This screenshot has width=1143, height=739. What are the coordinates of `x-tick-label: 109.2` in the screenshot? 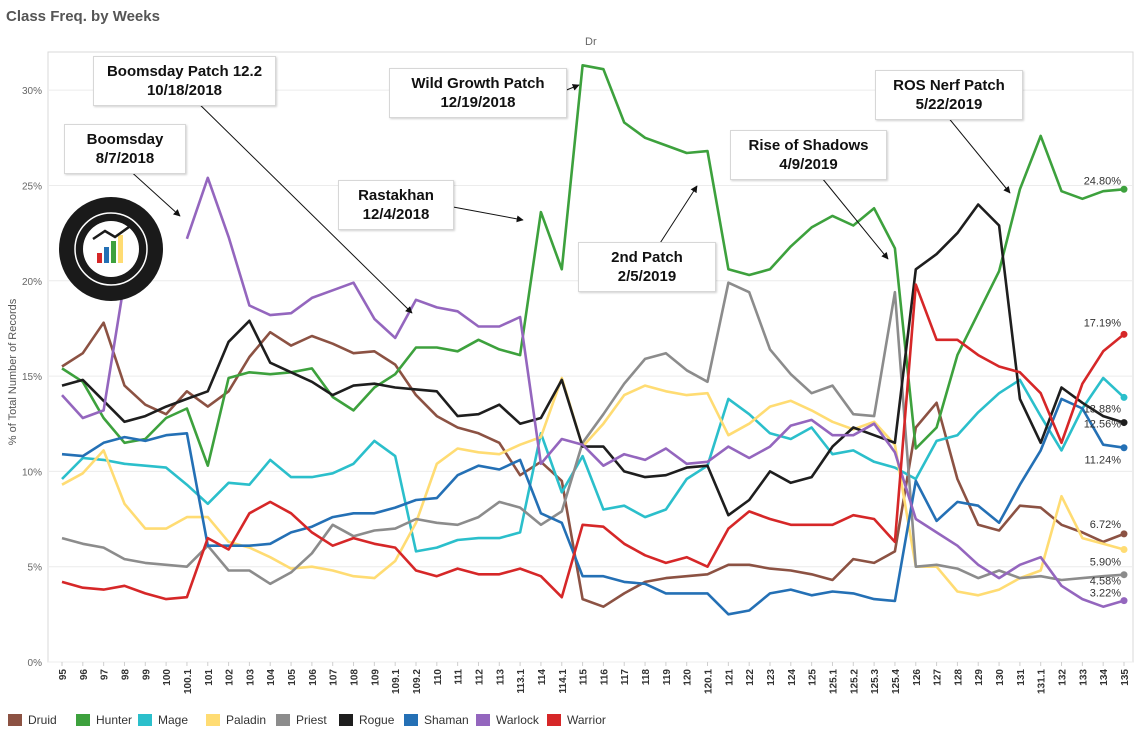 It's located at (417, 681).